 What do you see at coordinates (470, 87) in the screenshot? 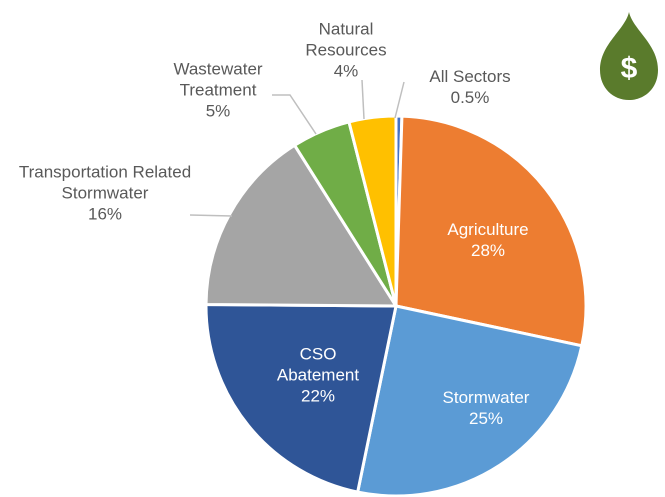
I see `slice-label: All Sectors 0.5%` at bounding box center [470, 87].